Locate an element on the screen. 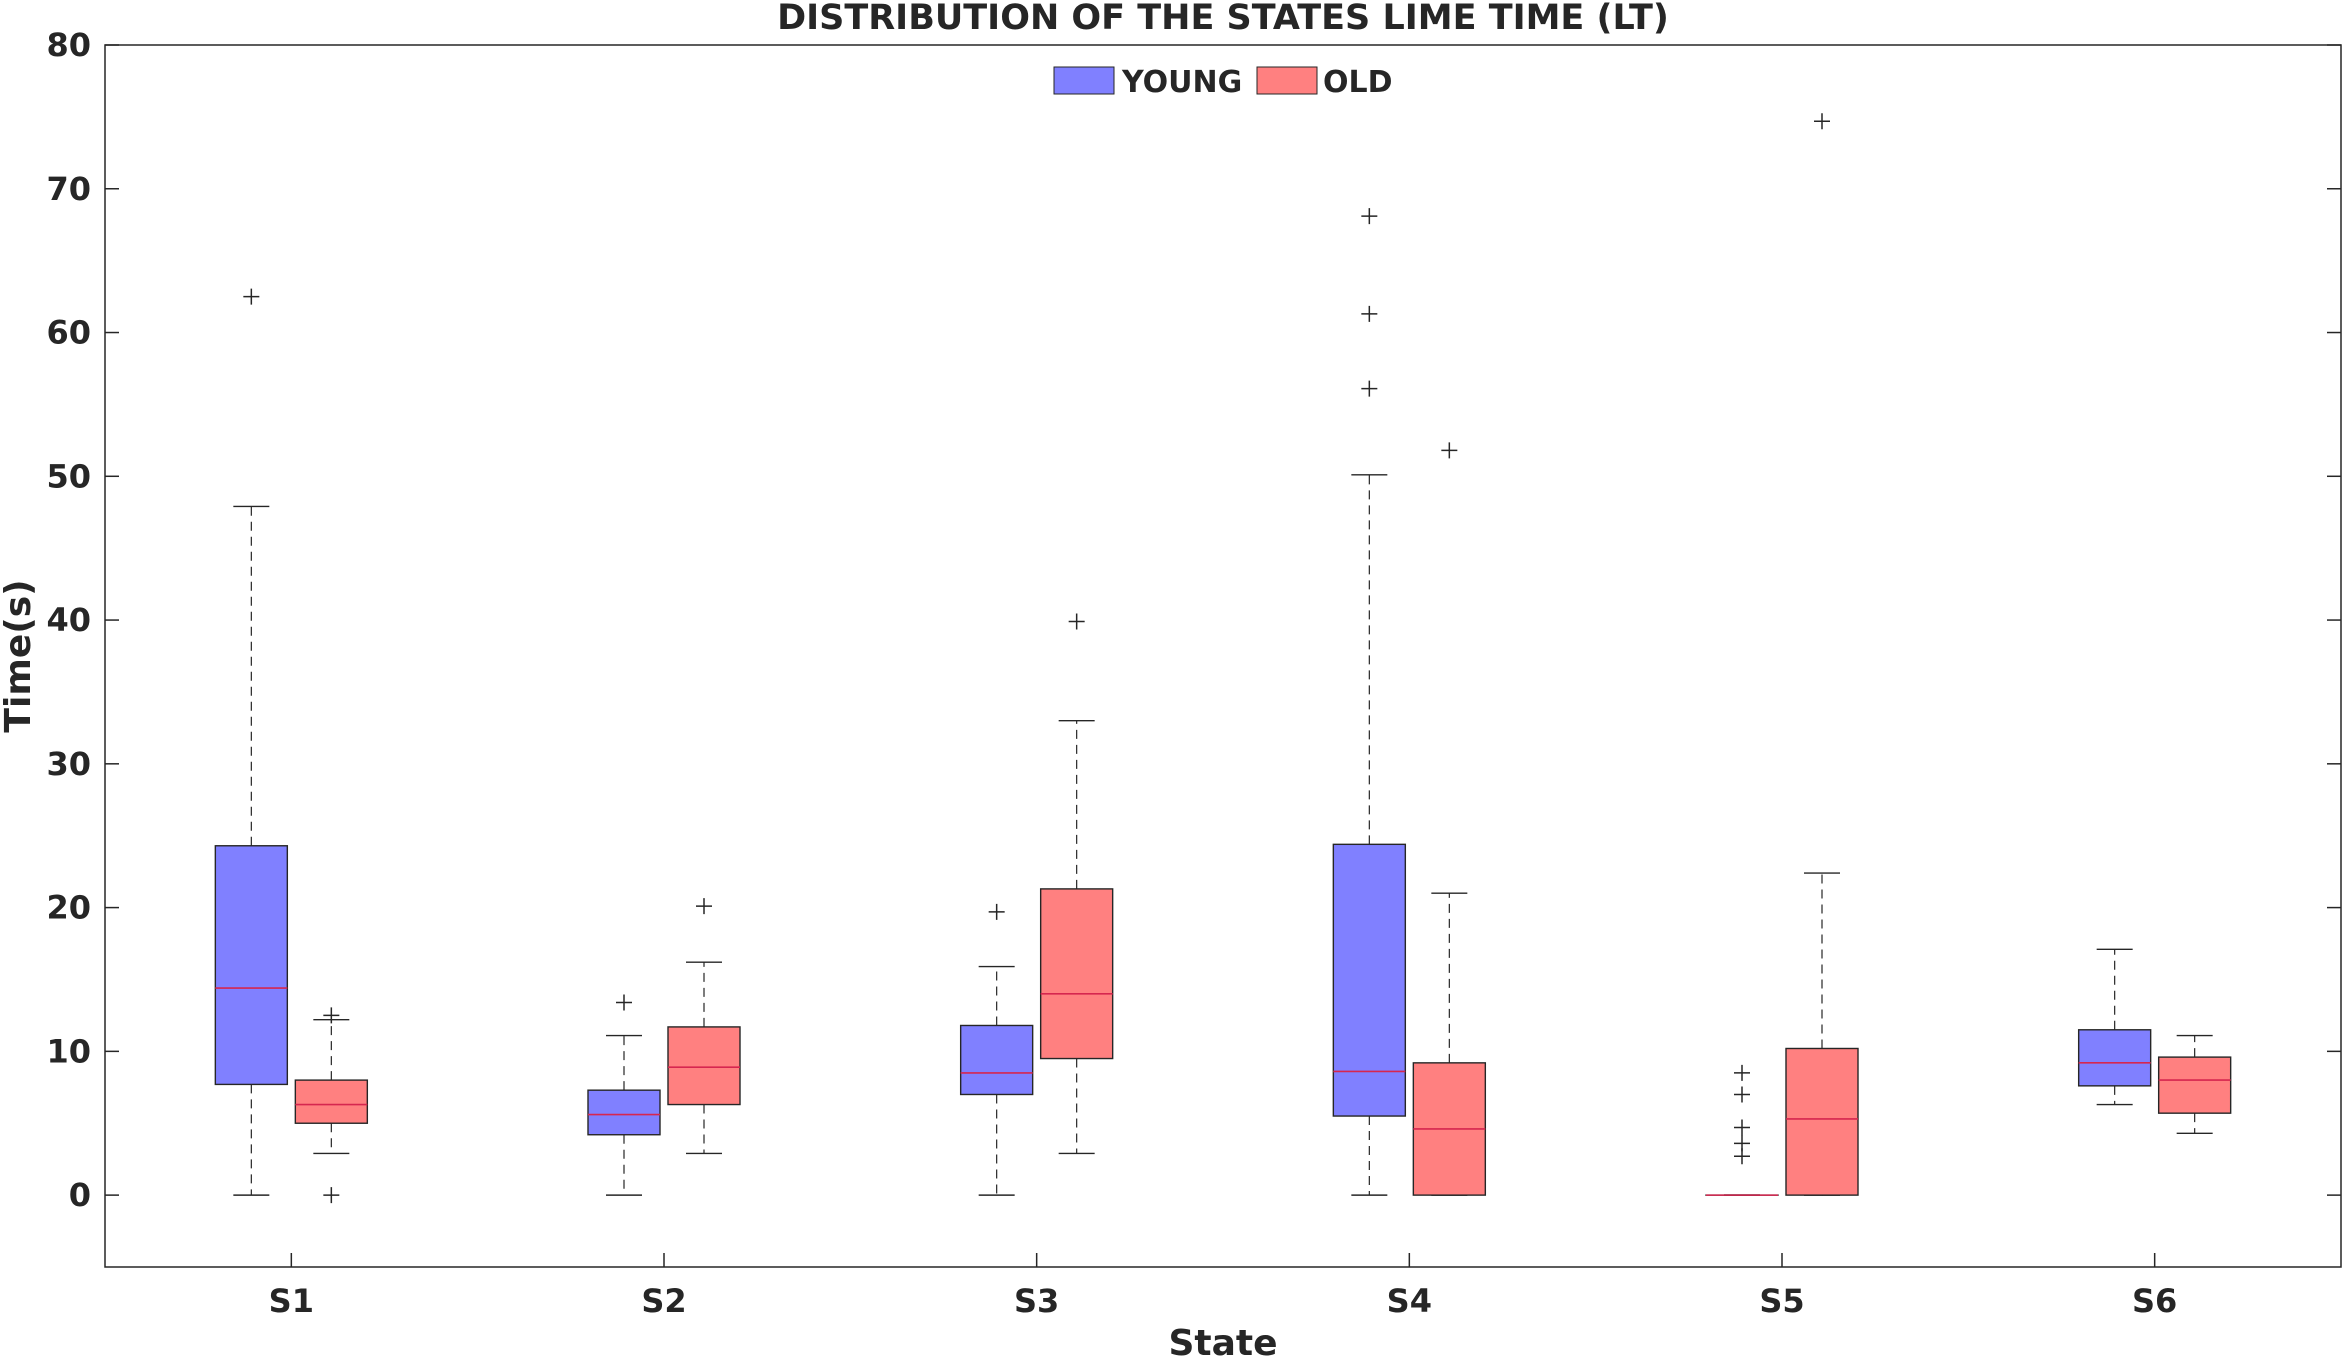 The height and width of the screenshot is (1358, 2345). box-group-old-s1 is located at coordinates (331, 1105).